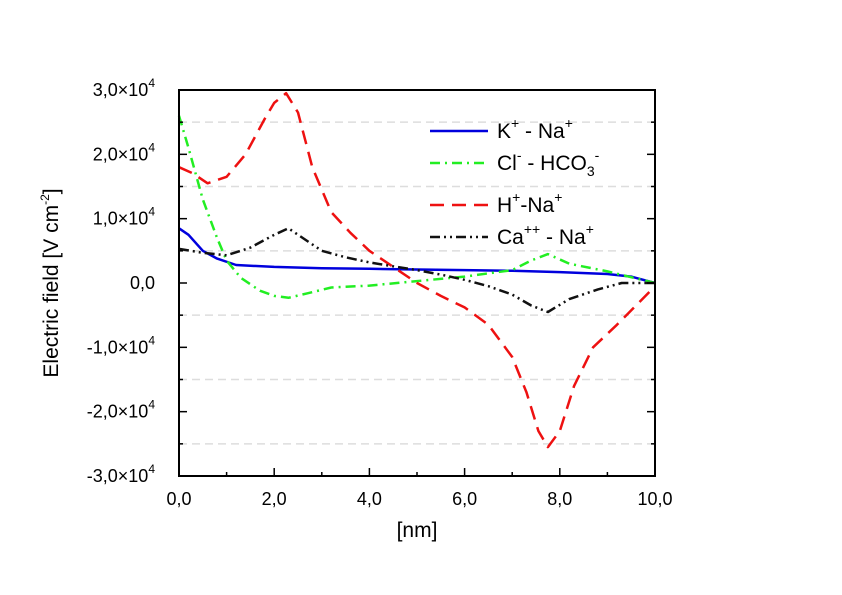 The image size is (842, 595). What do you see at coordinates (419, 488) in the screenshot?
I see `x-axis-ticks: 0,0 2,0 4,0 6,0 8,0 10,0` at bounding box center [419, 488].